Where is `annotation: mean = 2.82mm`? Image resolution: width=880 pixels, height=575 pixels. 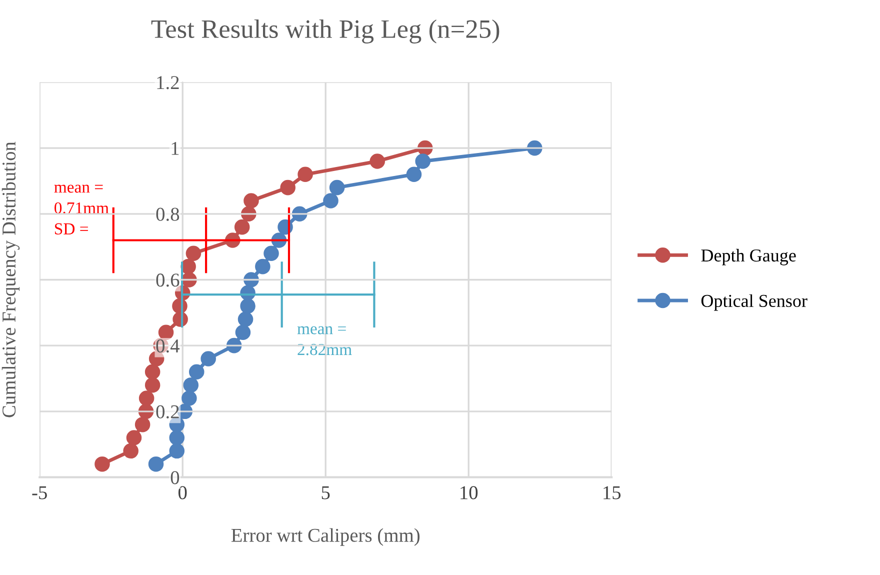 annotation: mean = 2.82mm is located at coordinates (324, 341).